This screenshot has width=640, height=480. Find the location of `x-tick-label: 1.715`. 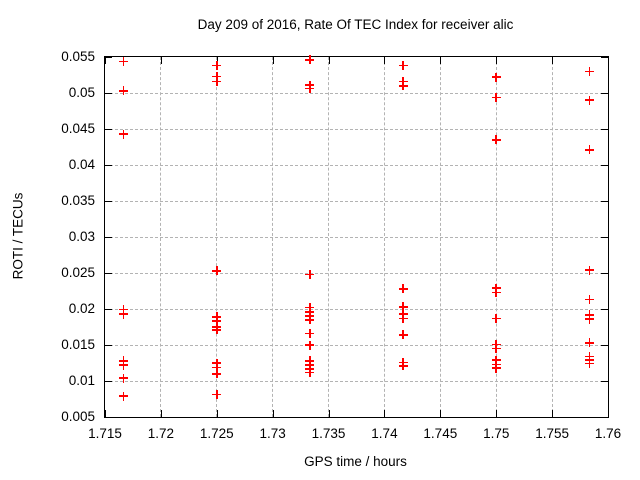

x-tick-label: 1.715 is located at coordinates (105, 433).